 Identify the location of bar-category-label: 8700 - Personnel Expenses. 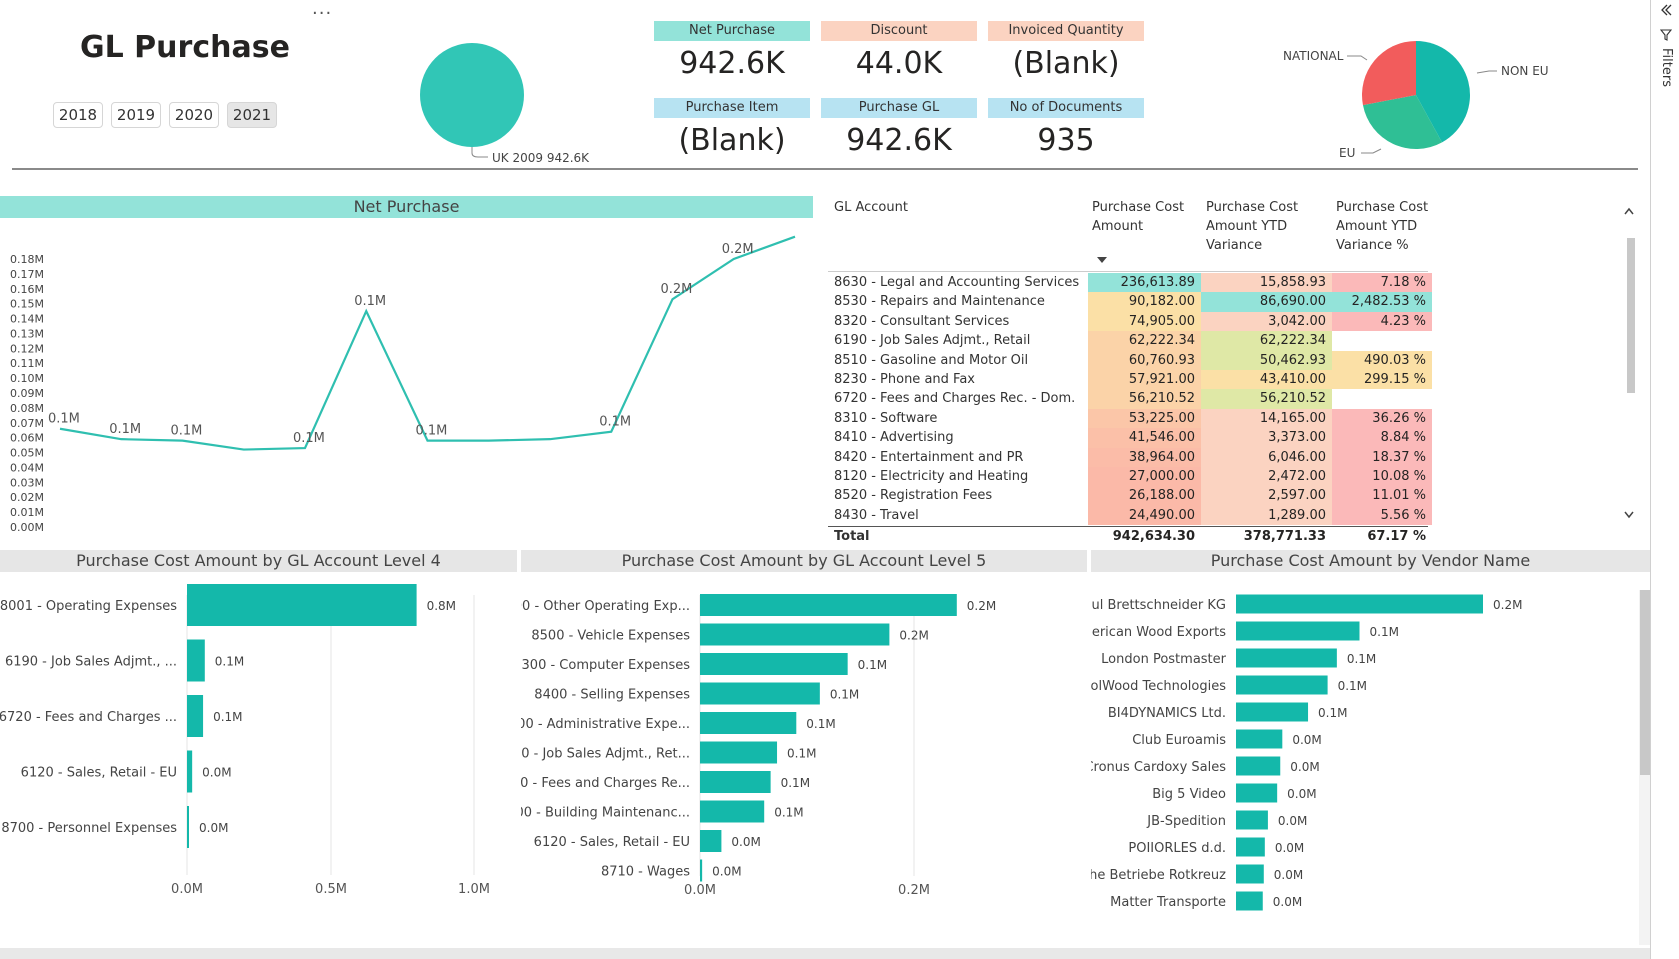
(89, 828).